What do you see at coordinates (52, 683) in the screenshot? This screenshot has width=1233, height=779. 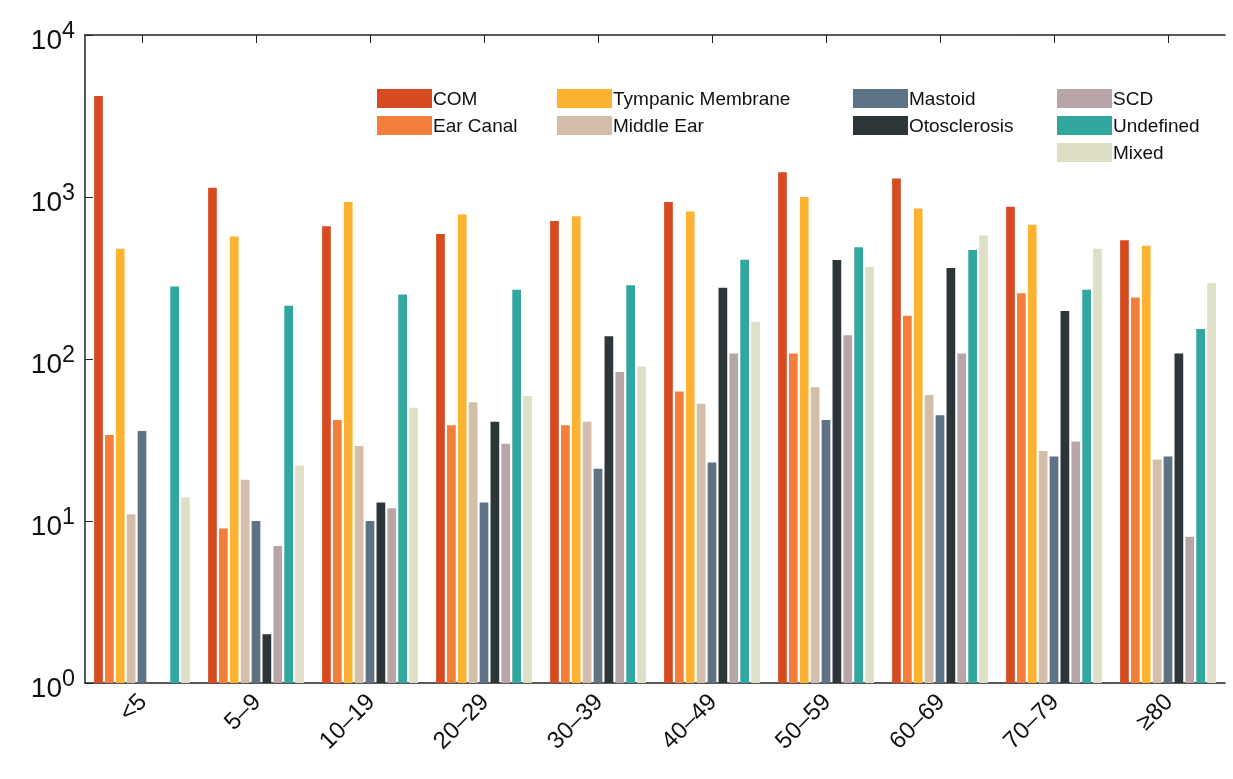 I see `y-tick-label: 10$^{0}$` at bounding box center [52, 683].